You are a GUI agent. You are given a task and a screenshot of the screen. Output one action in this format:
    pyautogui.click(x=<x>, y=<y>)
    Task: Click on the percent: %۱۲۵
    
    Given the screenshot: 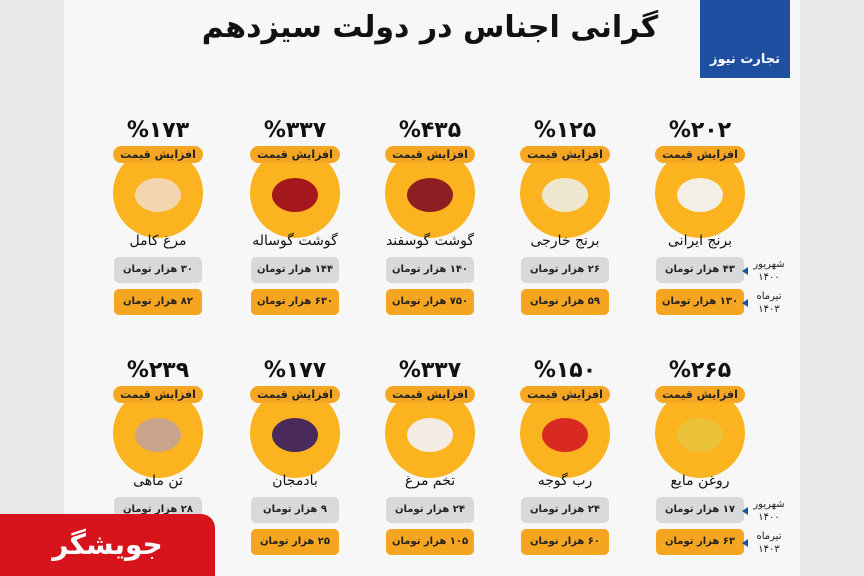 What is the action you would take?
    pyautogui.click(x=565, y=130)
    